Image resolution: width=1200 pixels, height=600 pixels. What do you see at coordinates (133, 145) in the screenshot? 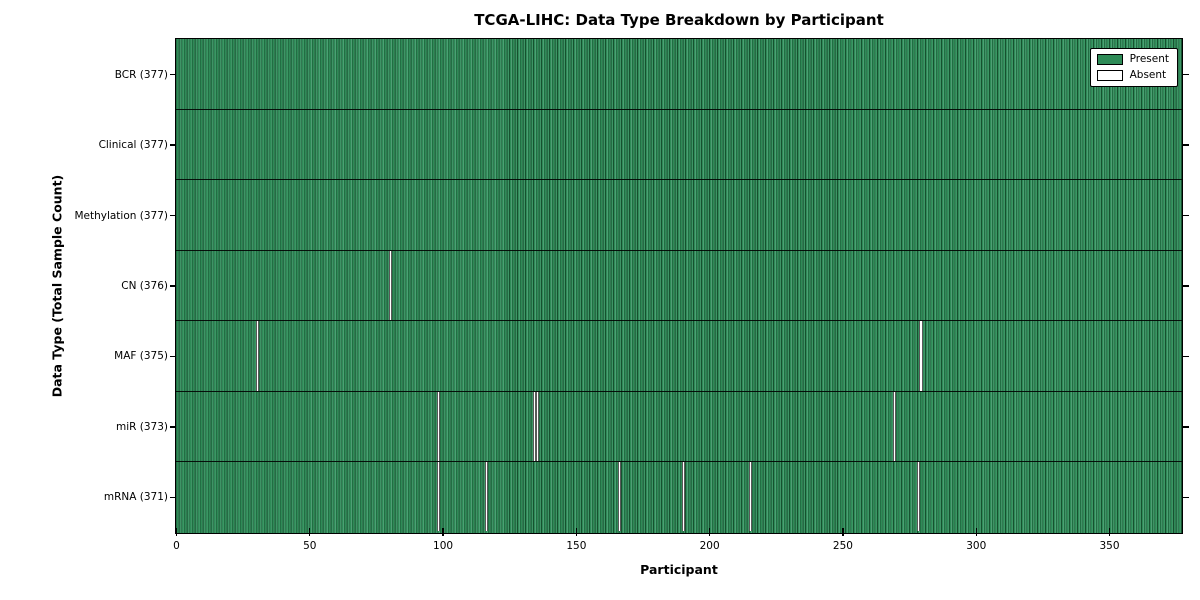
I see `y-tick-label: Clinical (377)` at bounding box center [133, 145].